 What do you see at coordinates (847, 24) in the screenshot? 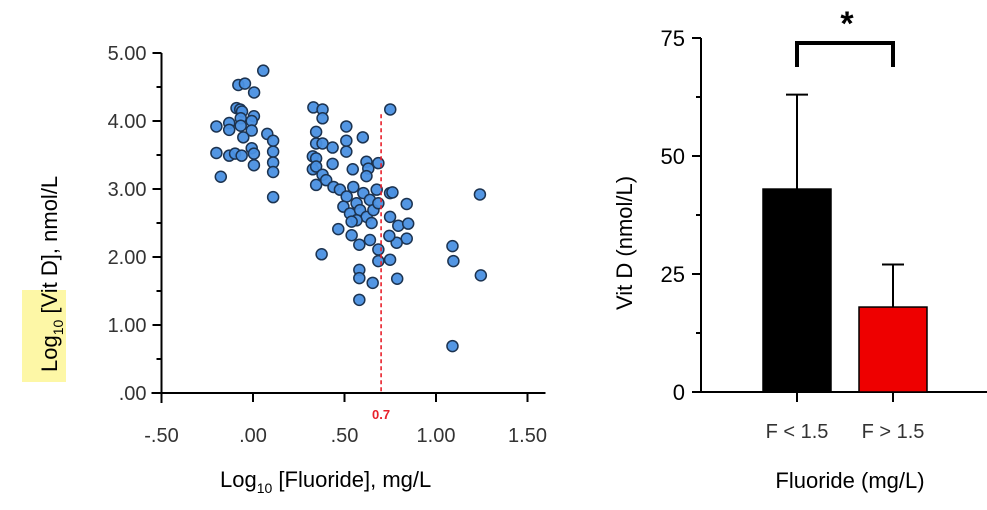
I see `significance-star: *` at bounding box center [847, 24].